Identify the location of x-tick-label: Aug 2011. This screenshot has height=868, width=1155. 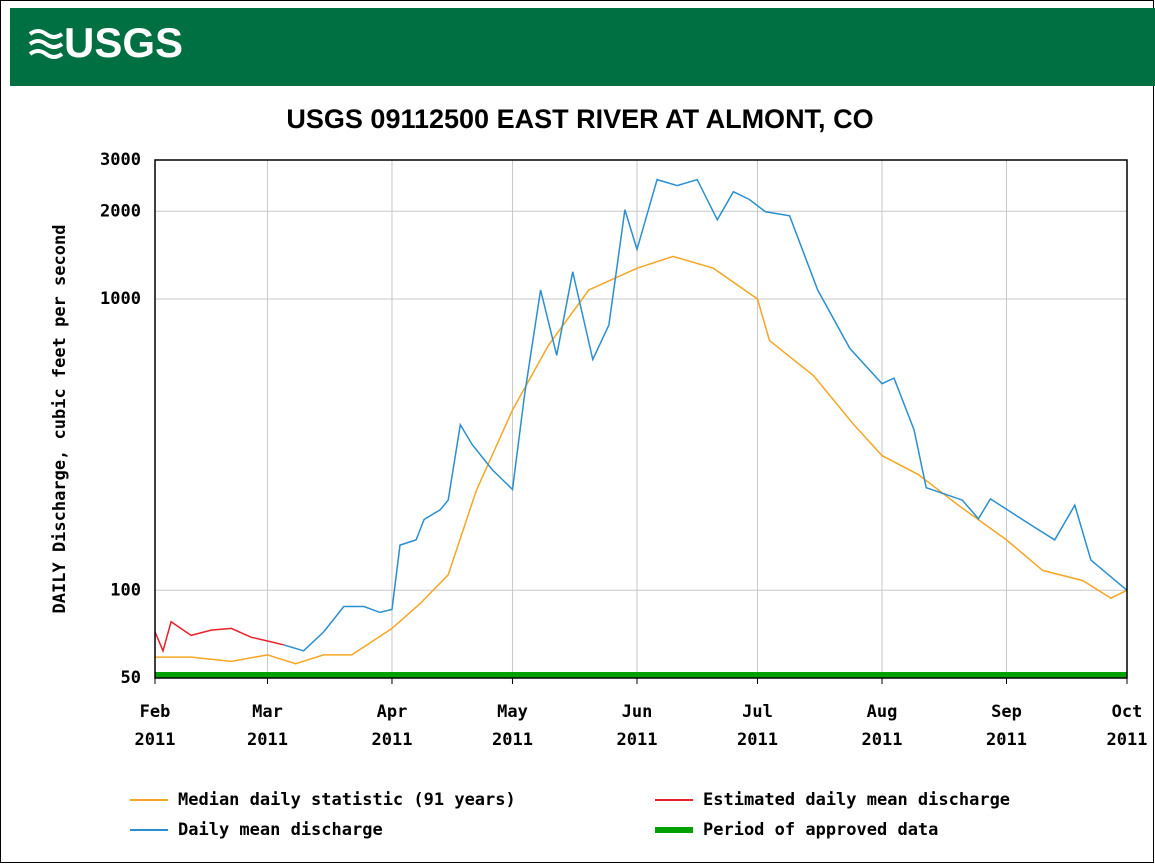
(882, 726).